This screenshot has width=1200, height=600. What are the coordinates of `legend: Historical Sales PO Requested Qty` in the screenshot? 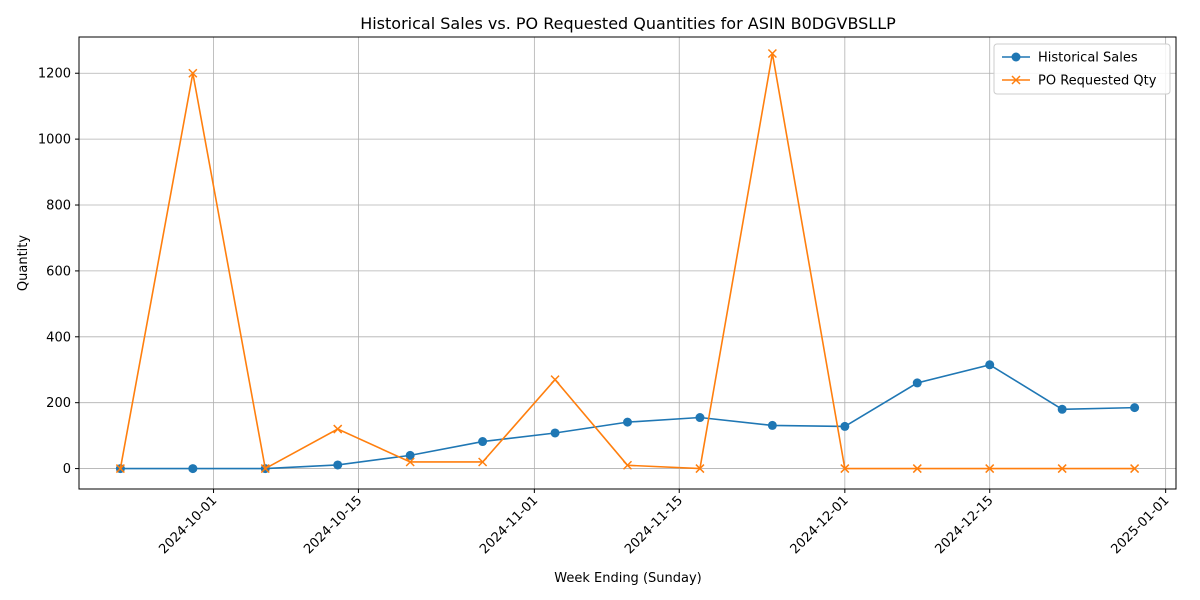 It's located at (1082, 69).